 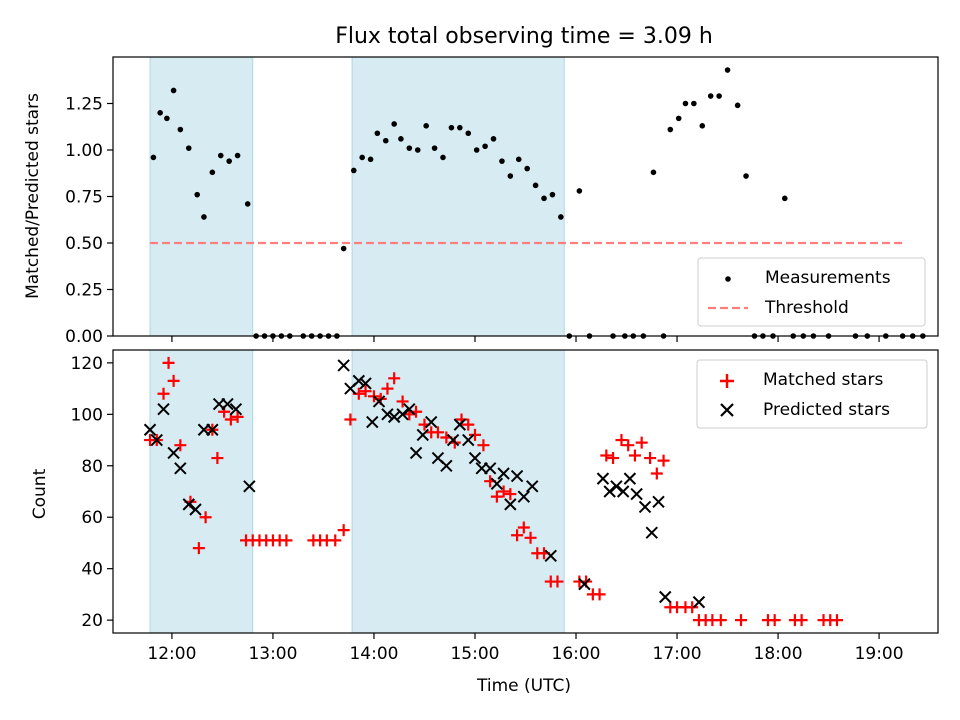 I want to click on x-tick-label: 15:00, so click(x=474, y=654).